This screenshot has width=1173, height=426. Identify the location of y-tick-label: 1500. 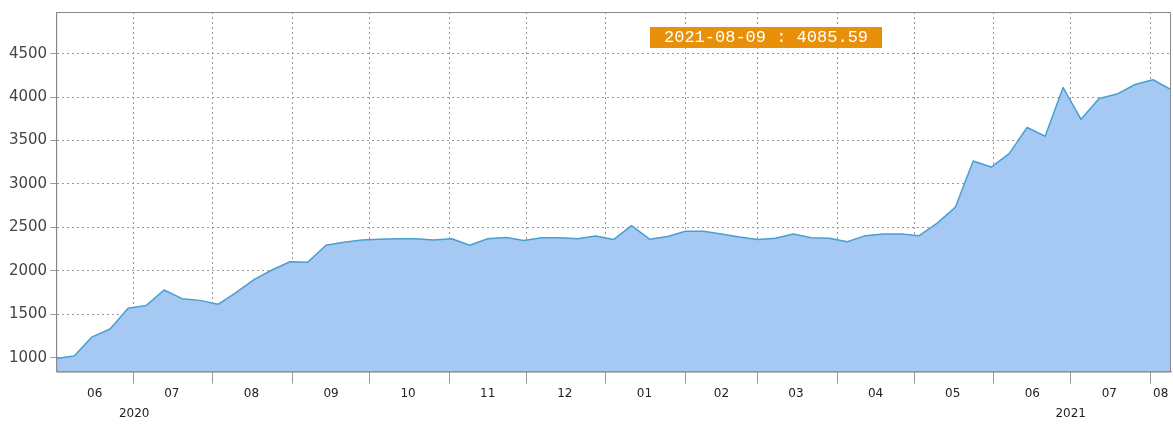
(28, 313).